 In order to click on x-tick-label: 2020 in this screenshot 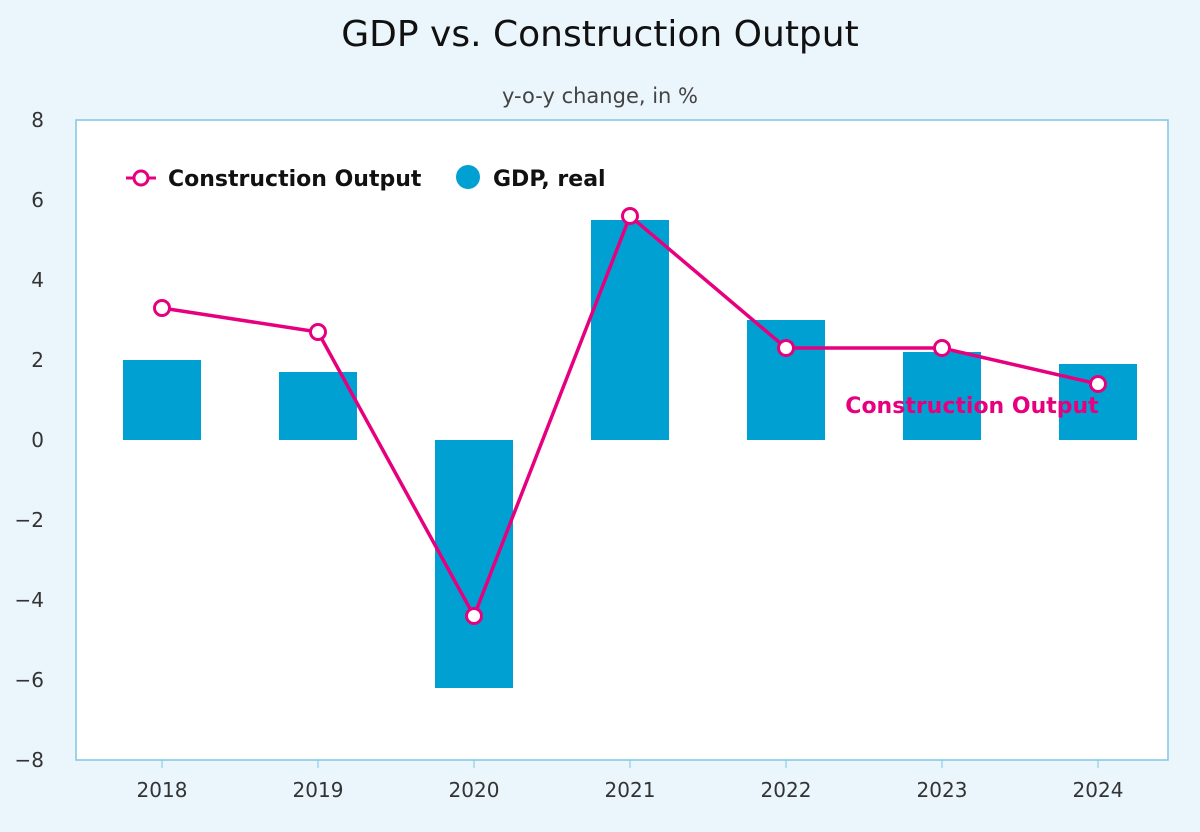, I will do `click(474, 790)`.